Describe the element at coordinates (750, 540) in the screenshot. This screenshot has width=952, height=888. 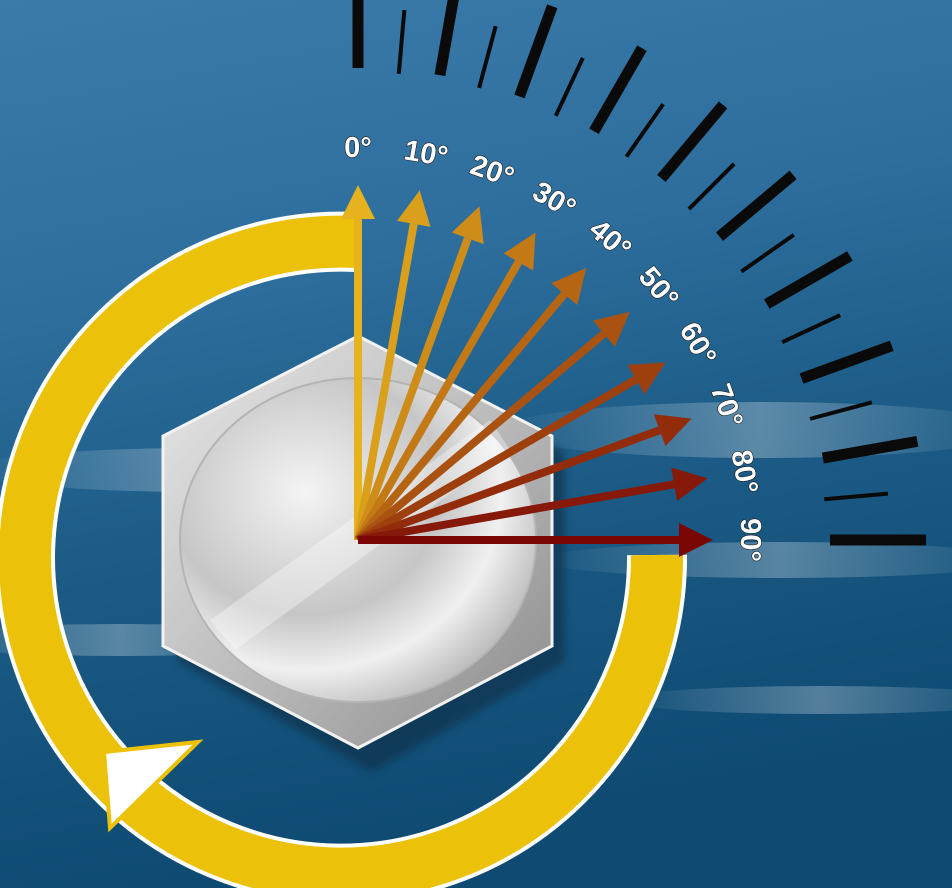
I see `angle-label-90: 90°` at that location.